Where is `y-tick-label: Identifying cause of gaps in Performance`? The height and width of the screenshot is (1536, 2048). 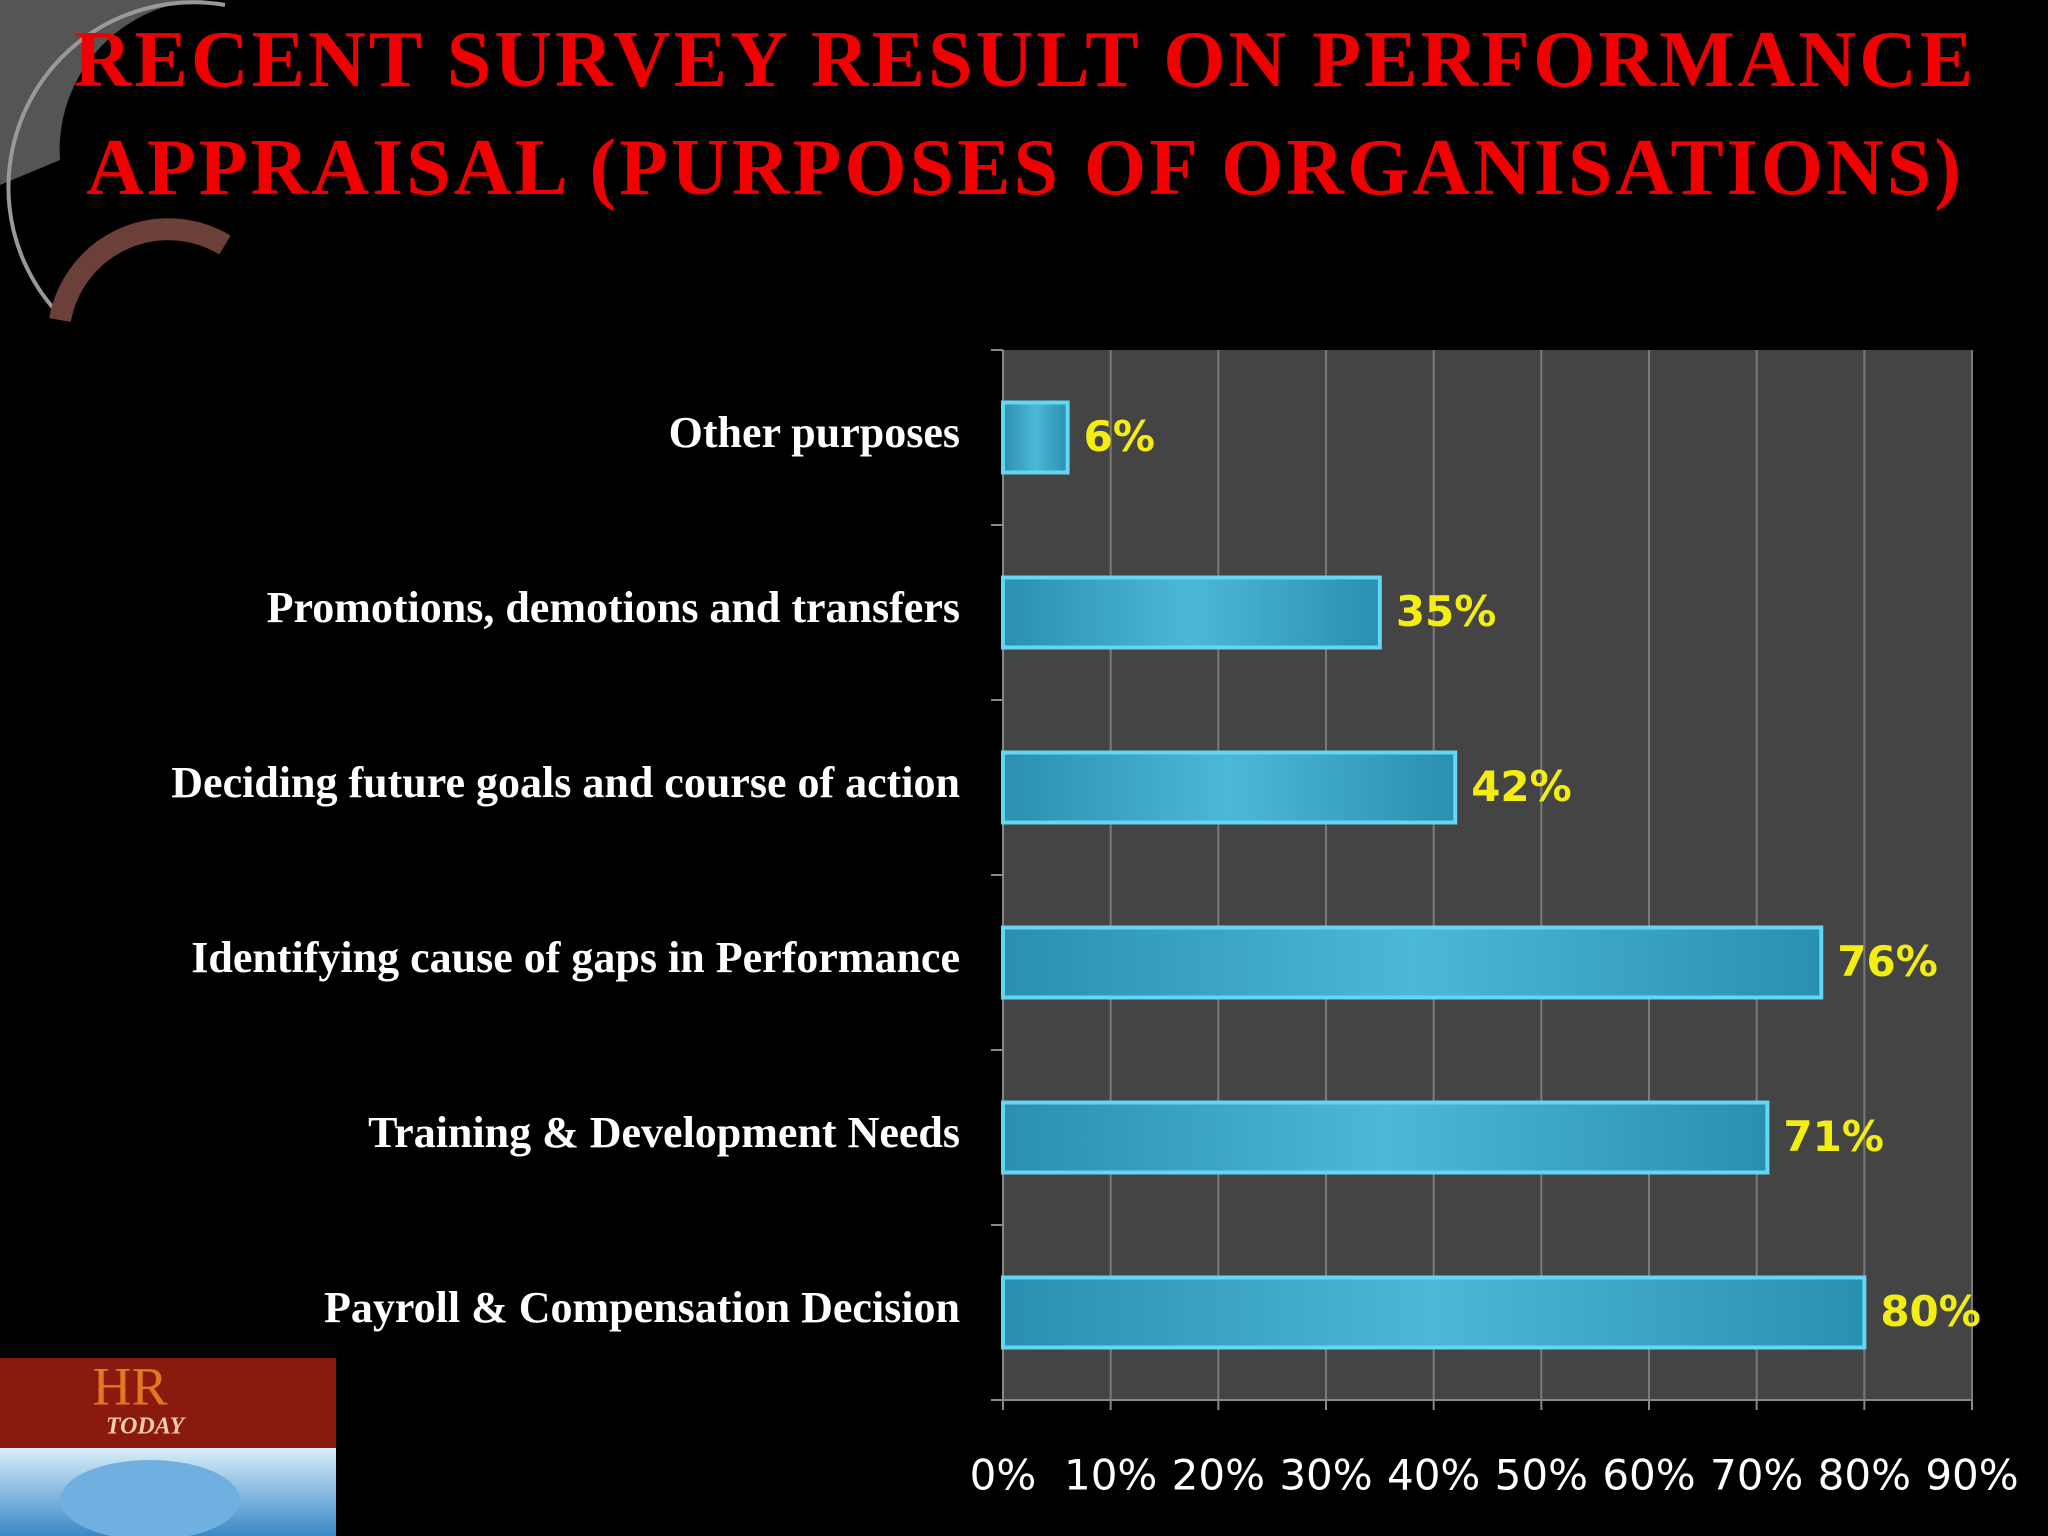
y-tick-label: Identifying cause of gaps in Performance is located at coordinates (575, 957).